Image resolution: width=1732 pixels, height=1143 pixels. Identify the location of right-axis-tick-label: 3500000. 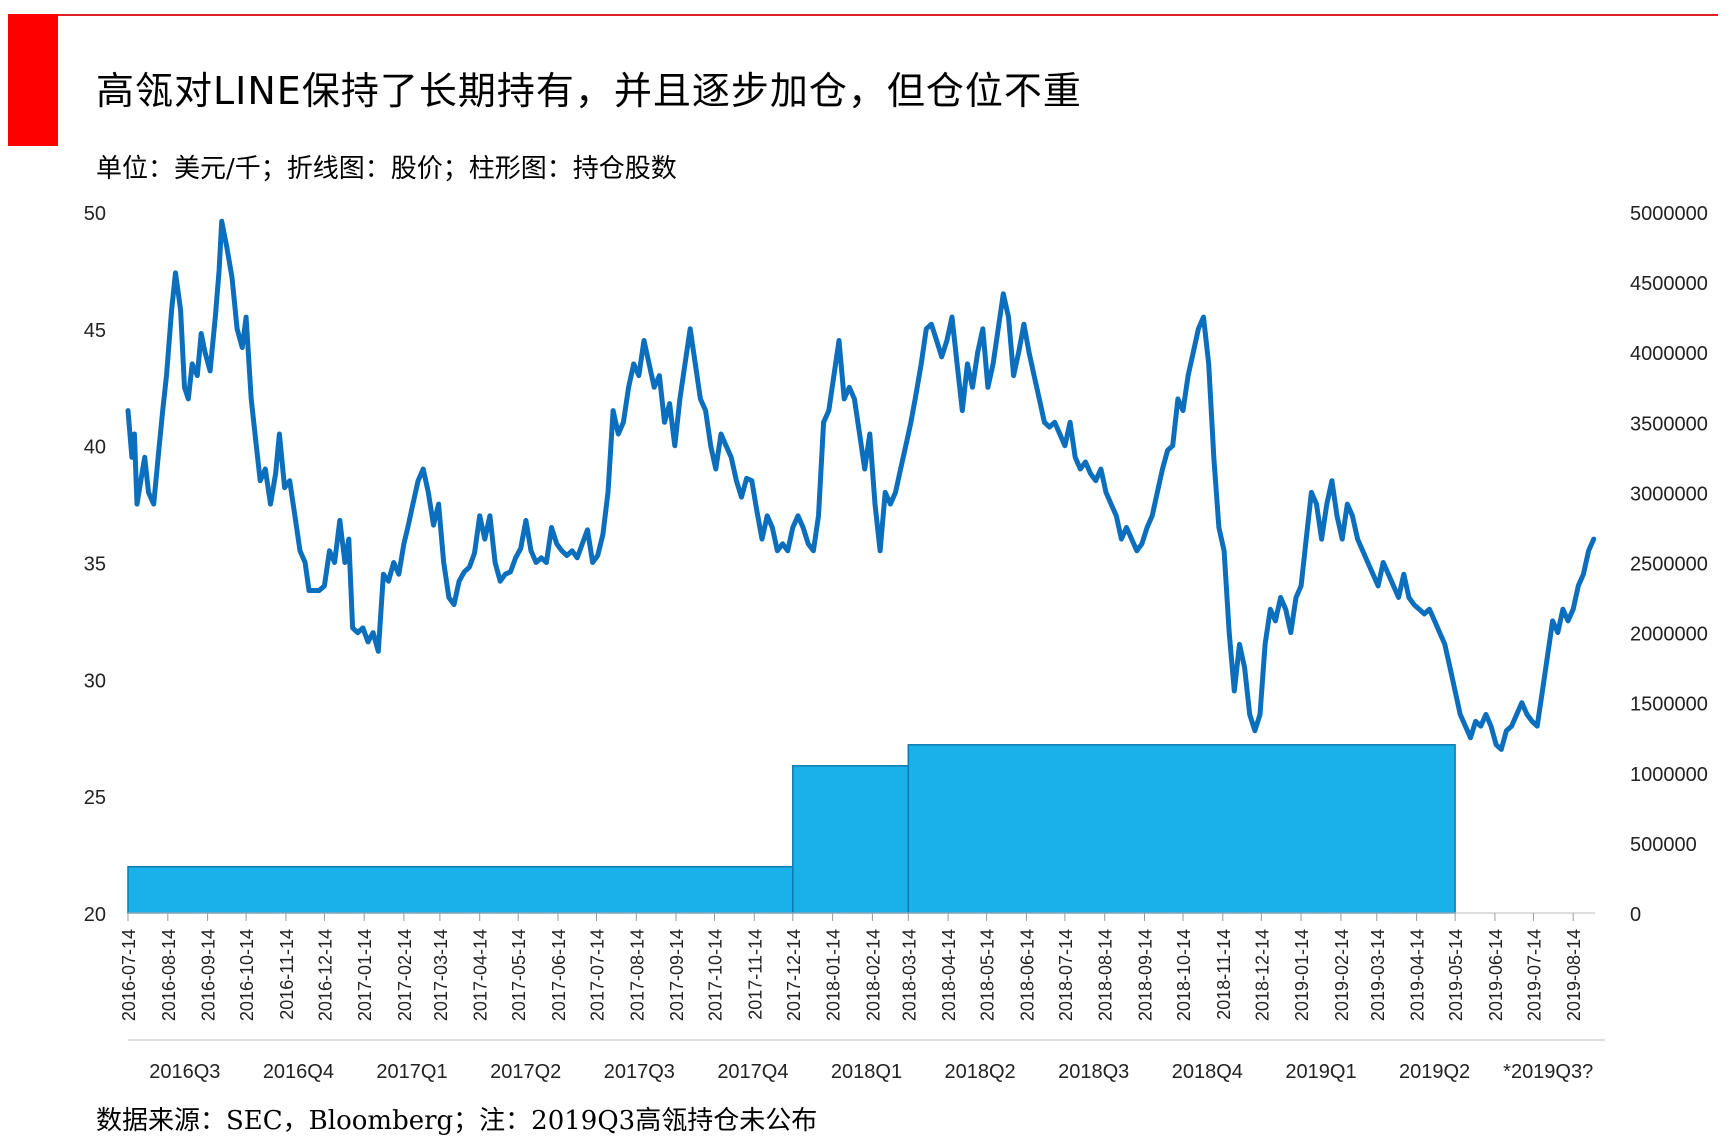
(1669, 424).